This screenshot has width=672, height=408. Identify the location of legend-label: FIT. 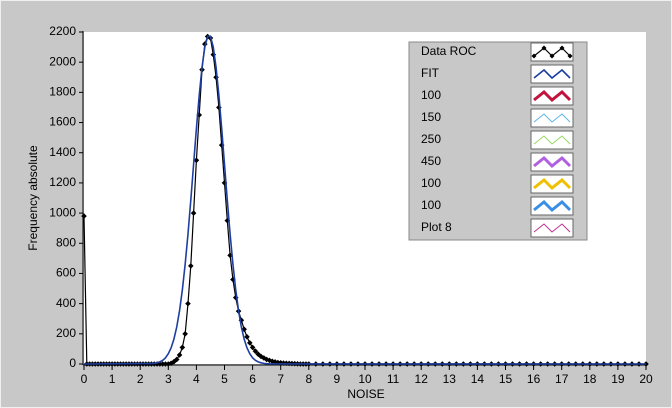
(430, 73).